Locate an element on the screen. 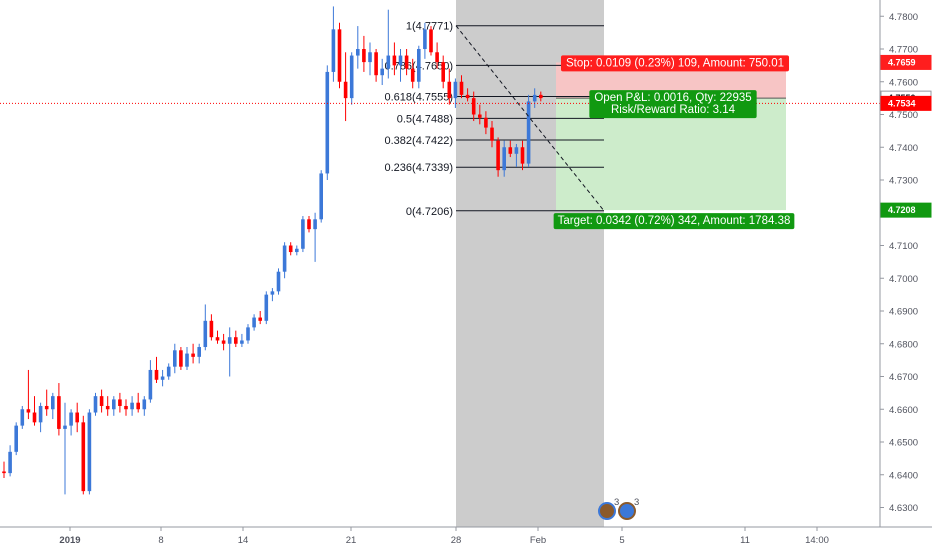  fib-level-label: 0.382(4.7422) is located at coordinates (419, 141).